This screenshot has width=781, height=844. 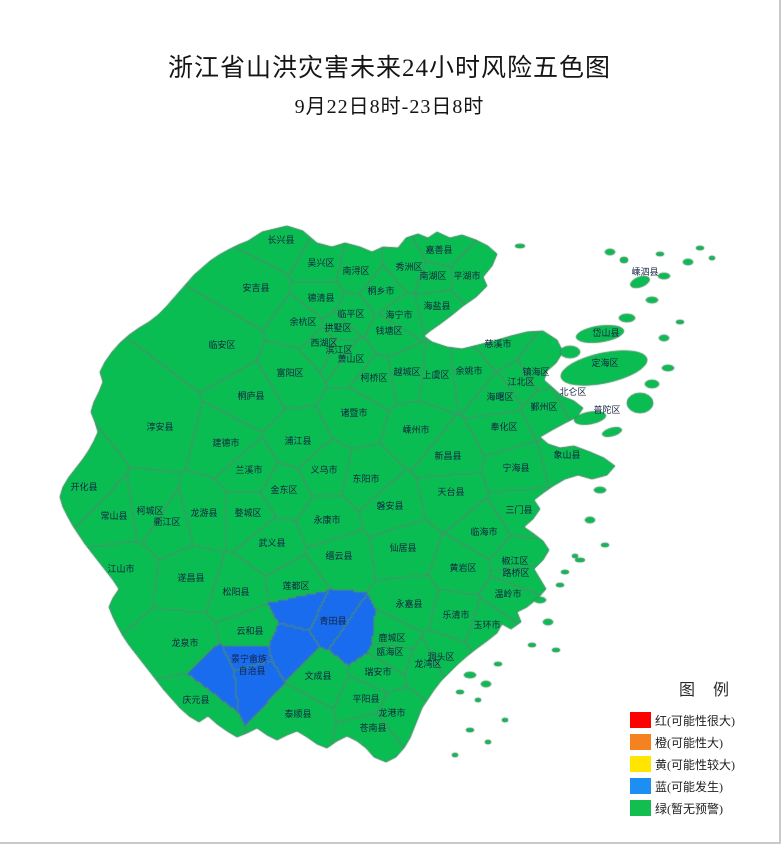 What do you see at coordinates (689, 742) in the screenshot?
I see `legend-label: 橙(可能性大)` at bounding box center [689, 742].